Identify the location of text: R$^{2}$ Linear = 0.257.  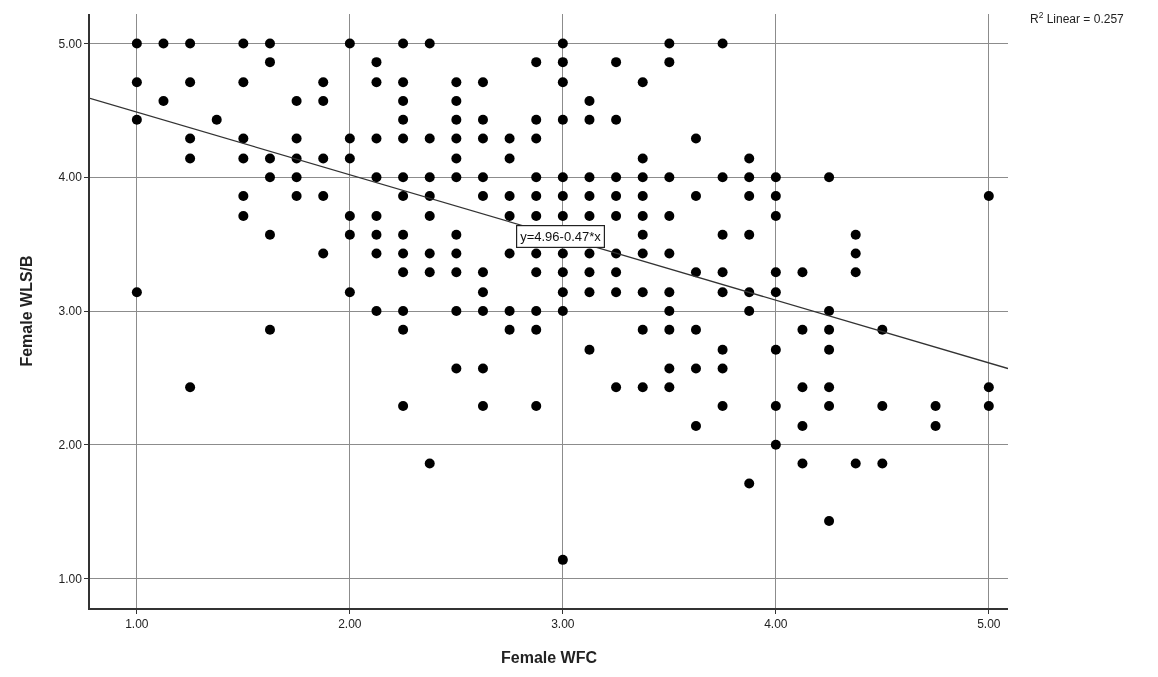
(1077, 18).